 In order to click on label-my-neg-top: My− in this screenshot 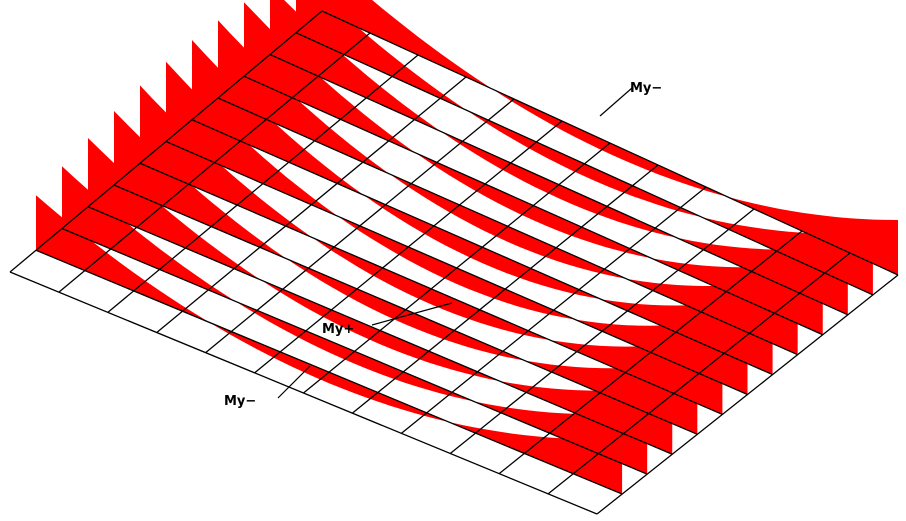, I will do `click(646, 88)`.